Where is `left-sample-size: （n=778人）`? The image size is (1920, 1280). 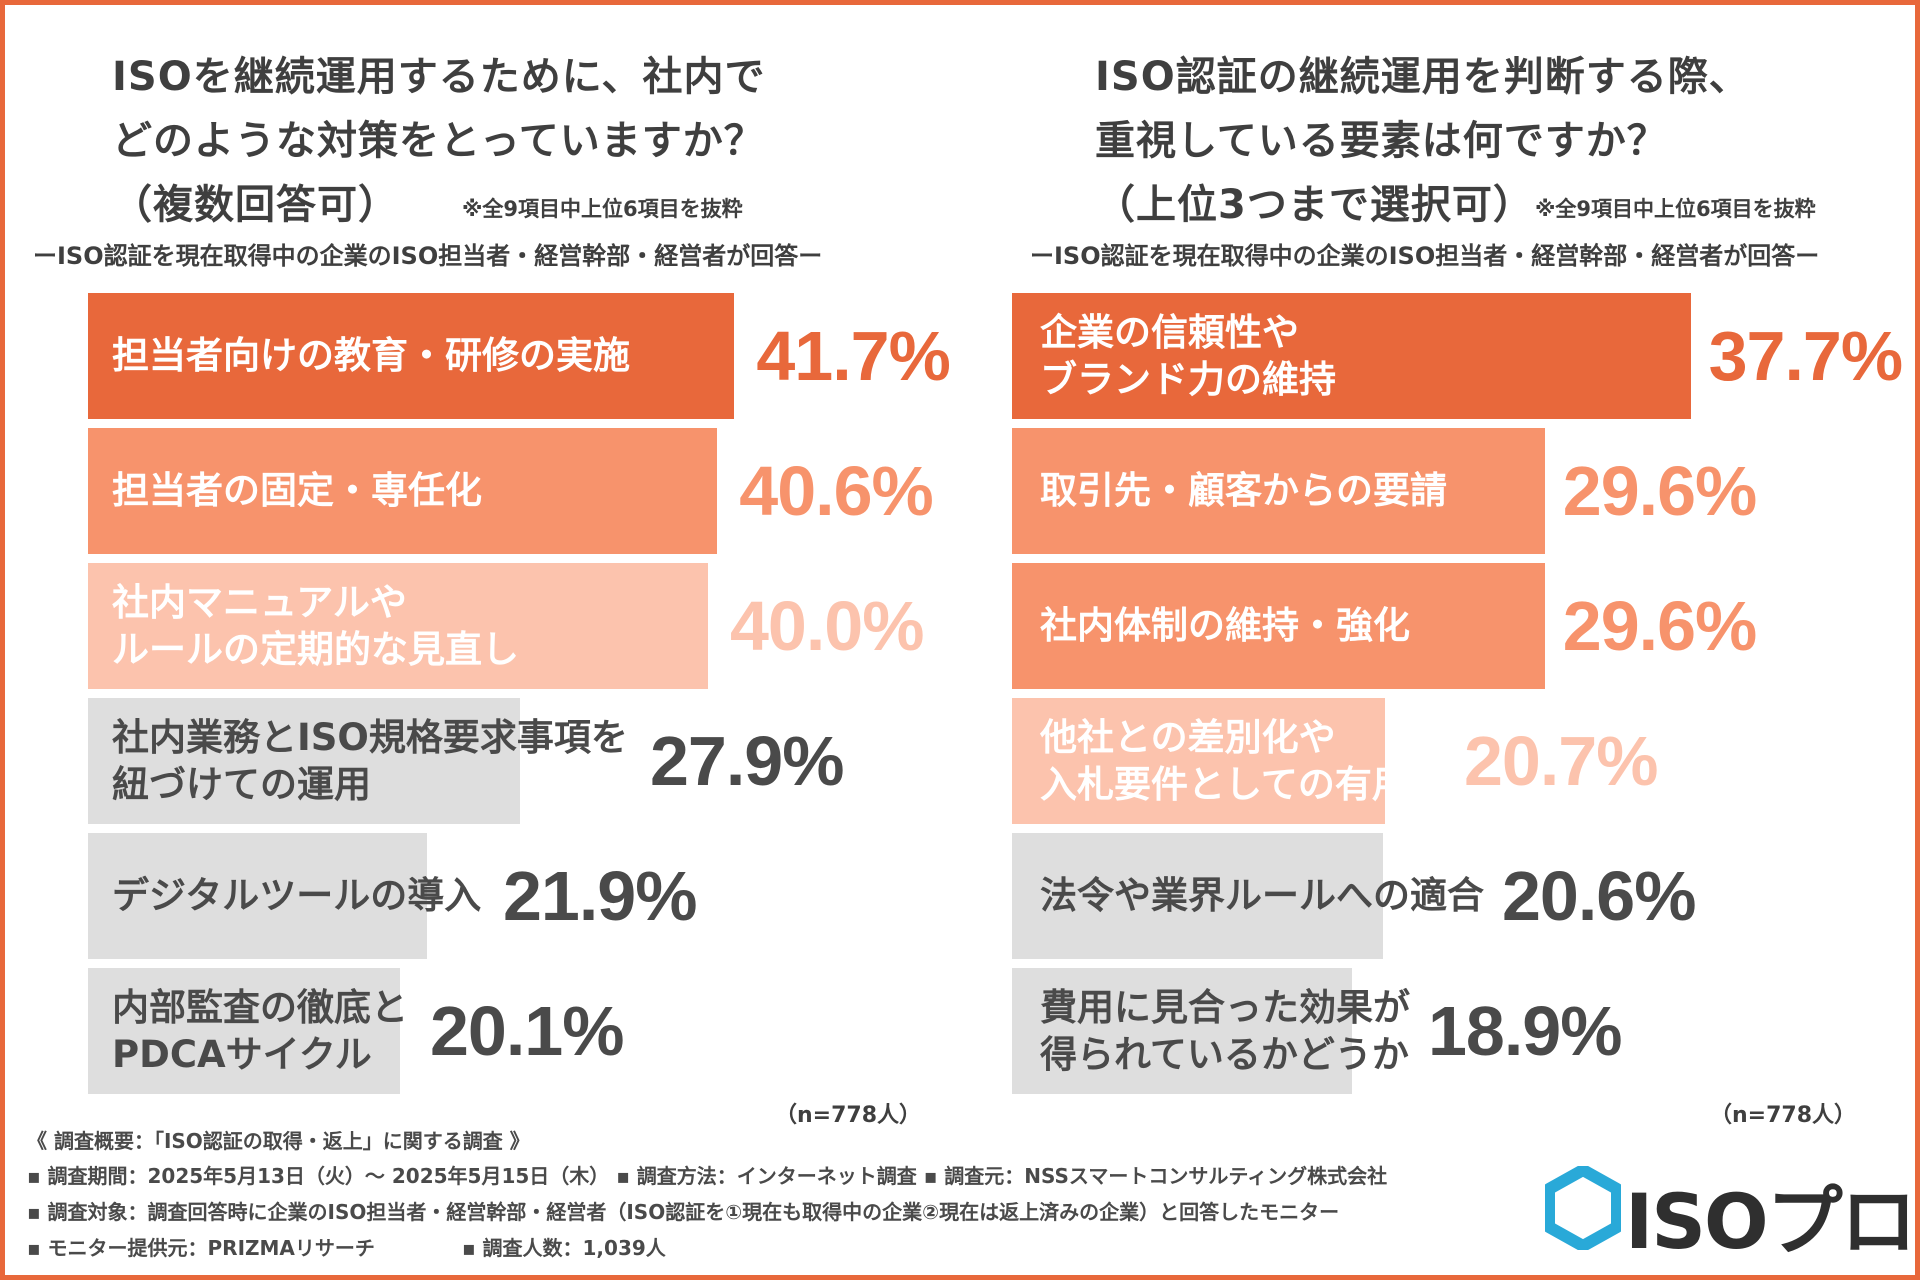 left-sample-size: （n=778人） is located at coordinates (848, 1115).